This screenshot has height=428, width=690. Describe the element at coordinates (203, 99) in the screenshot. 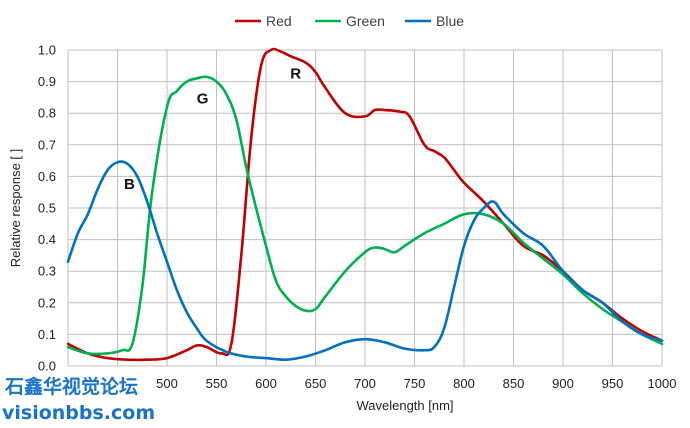

I see `annotation-g: G` at that location.